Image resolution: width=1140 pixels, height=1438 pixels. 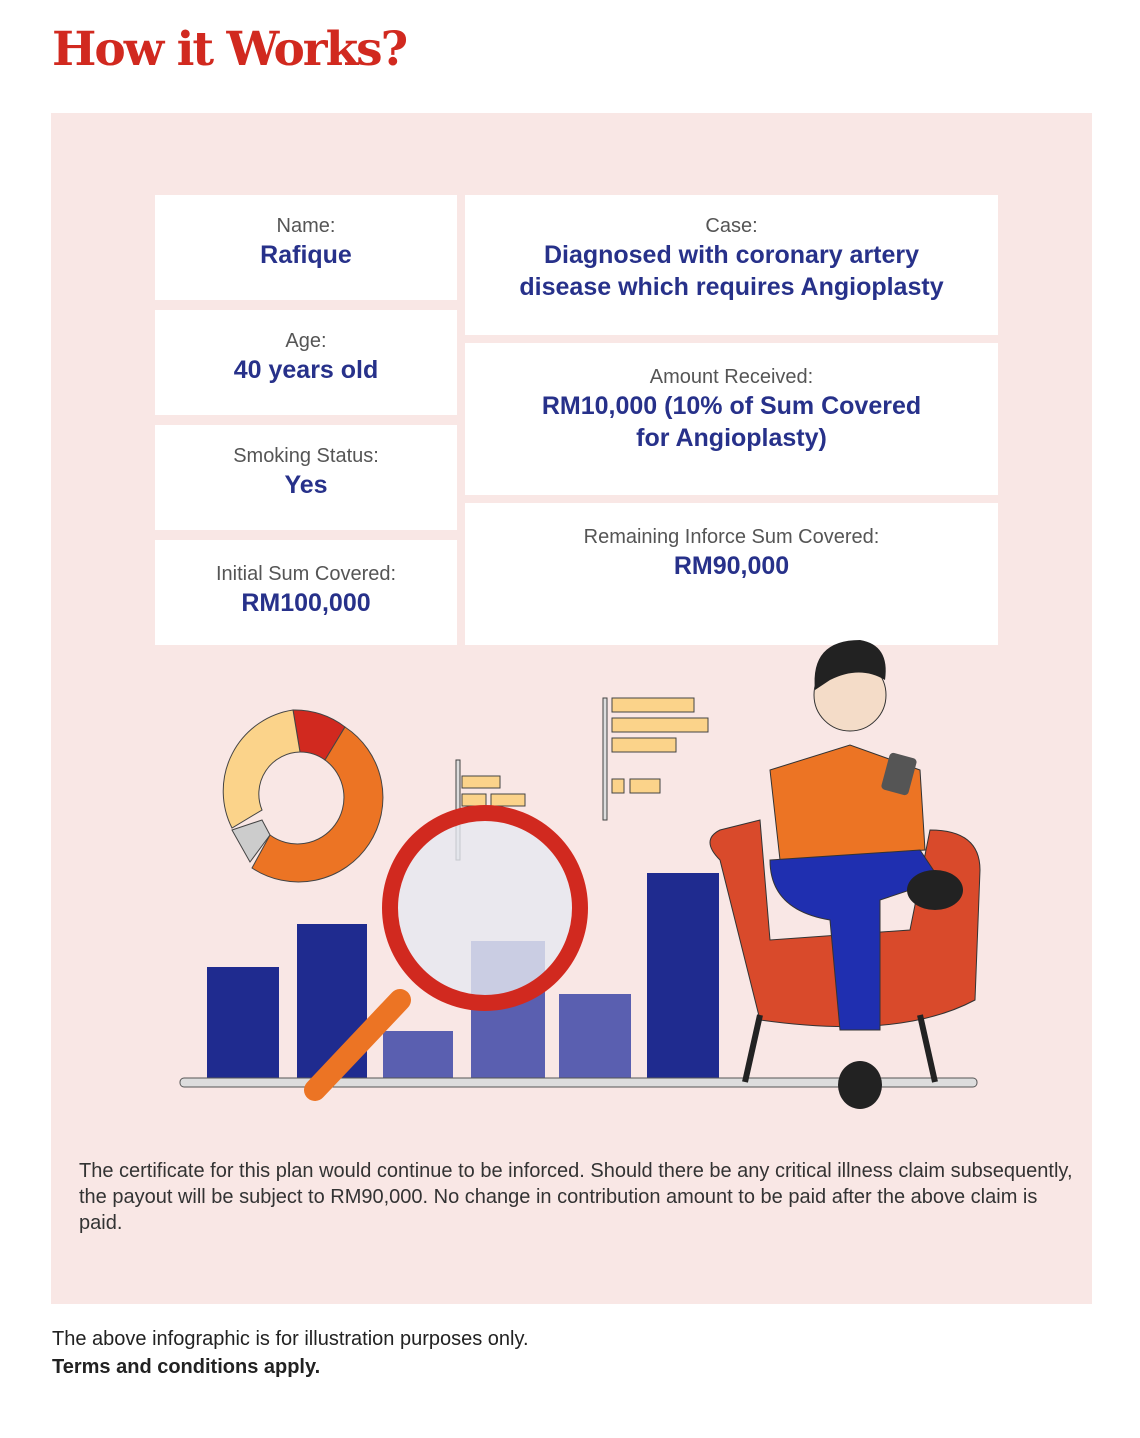 I want to click on card-name: Name: Rafique, so click(x=306, y=247).